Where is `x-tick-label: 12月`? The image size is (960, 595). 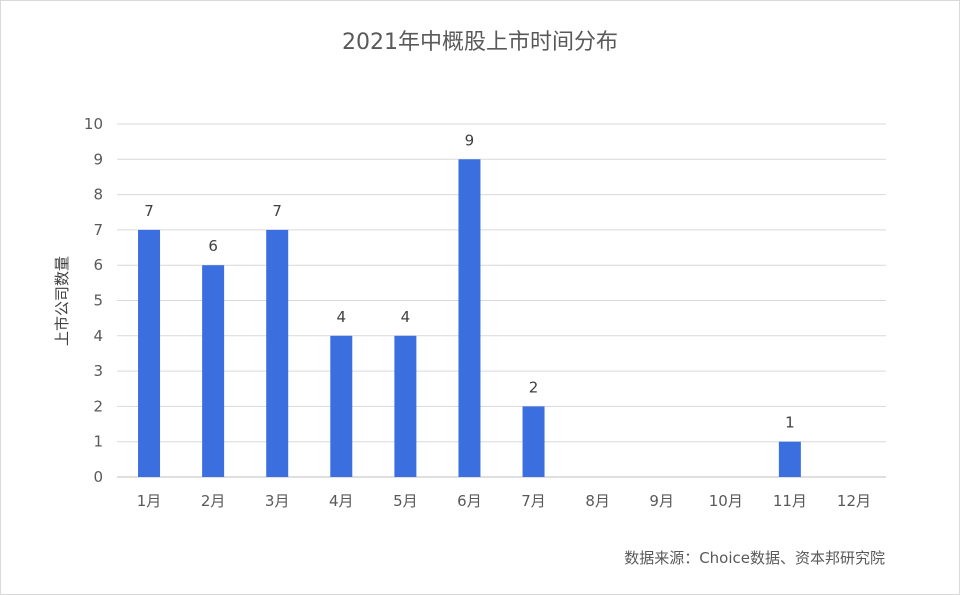 x-tick-label: 12月 is located at coordinates (854, 501).